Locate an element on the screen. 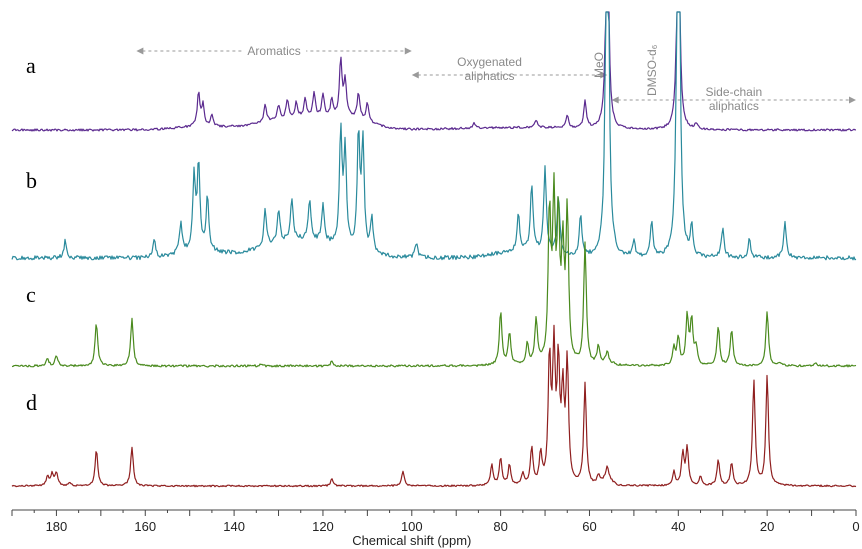  x-tick-label: 60 is located at coordinates (589, 526).